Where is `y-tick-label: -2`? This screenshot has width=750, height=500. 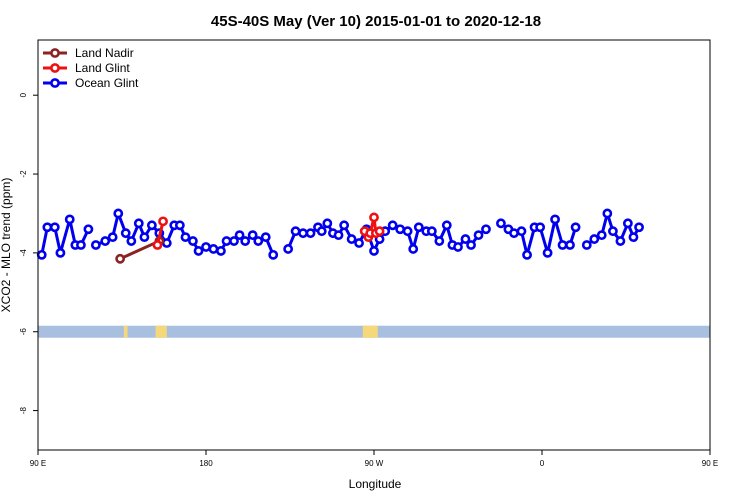 y-tick-label: -2 is located at coordinates (23, 174).